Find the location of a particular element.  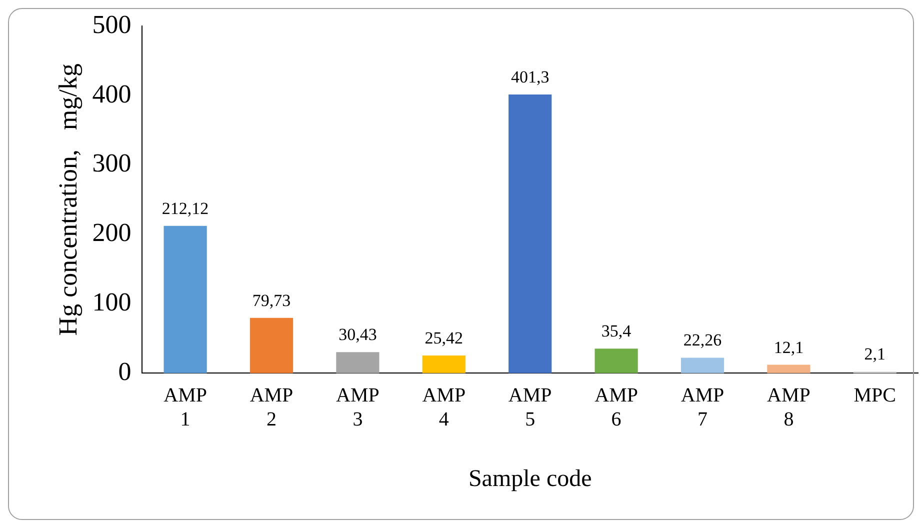

x-tick-label: AMP 5 is located at coordinates (530, 407).